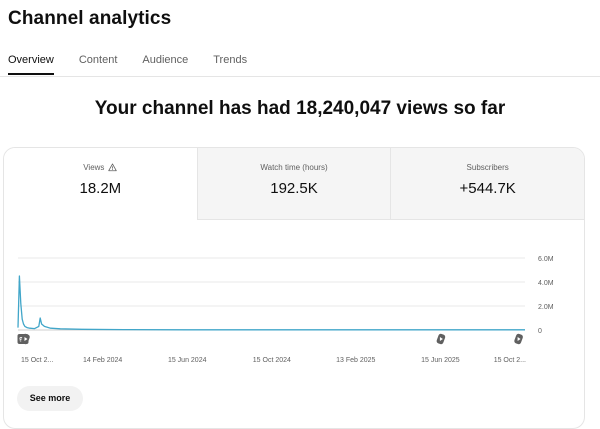  Describe the element at coordinates (300, 76) in the screenshot. I see `tabs-divider` at that location.